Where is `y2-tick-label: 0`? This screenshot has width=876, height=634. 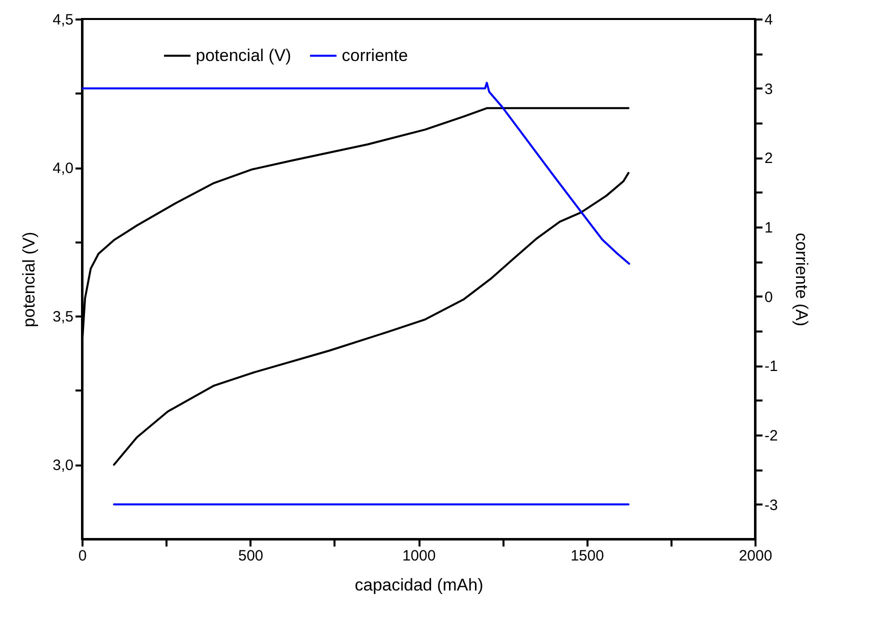 y2-tick-label: 0 is located at coordinates (768, 297).